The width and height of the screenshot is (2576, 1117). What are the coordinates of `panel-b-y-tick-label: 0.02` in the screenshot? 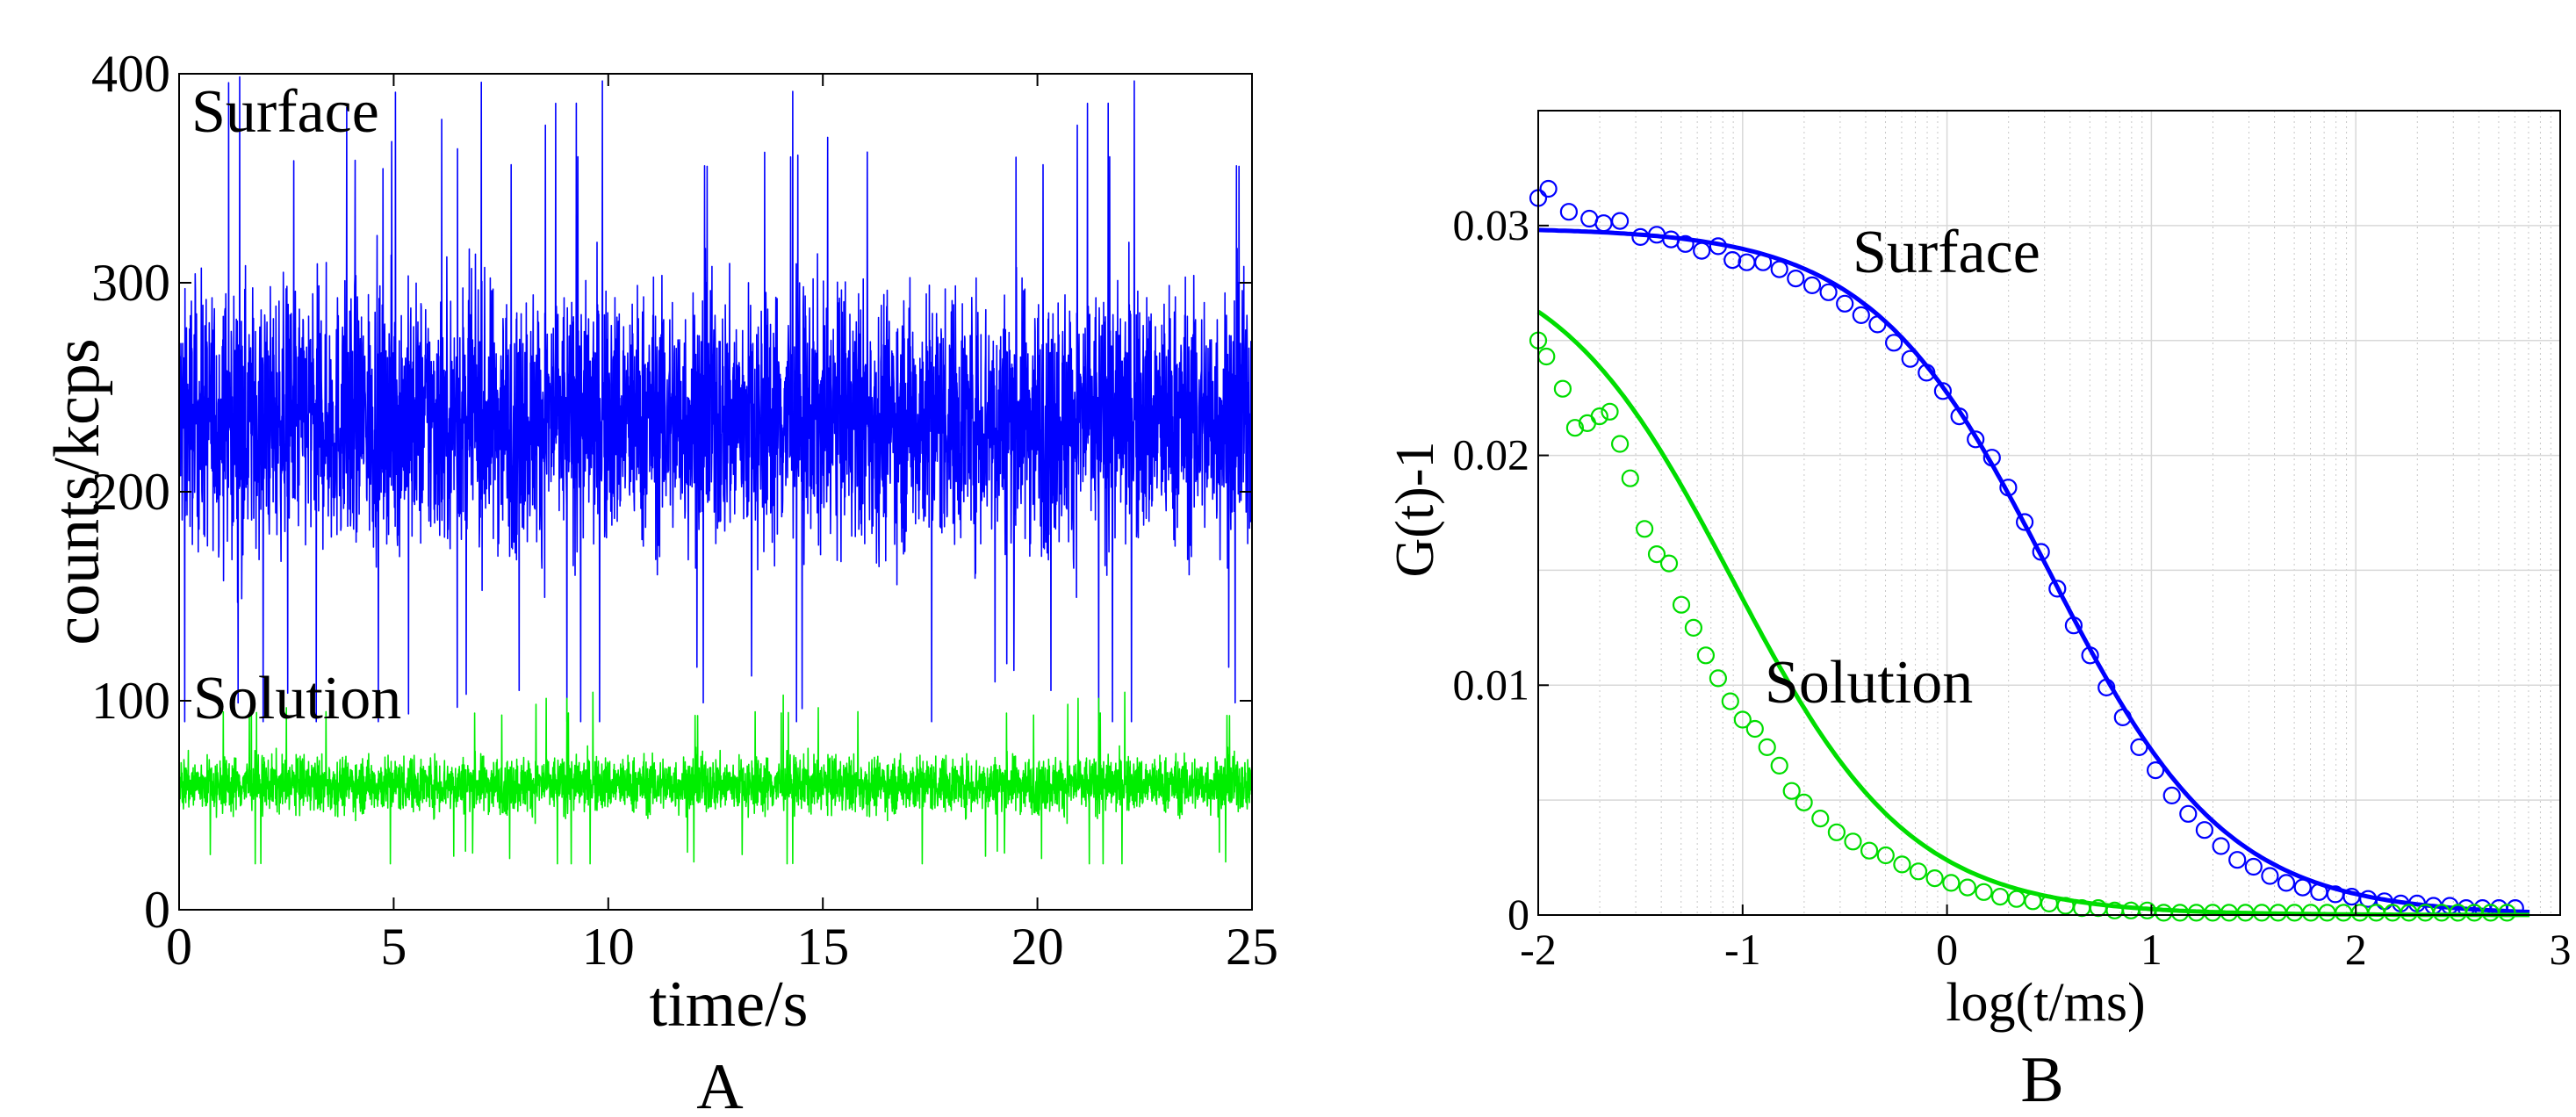 It's located at (1491, 454).